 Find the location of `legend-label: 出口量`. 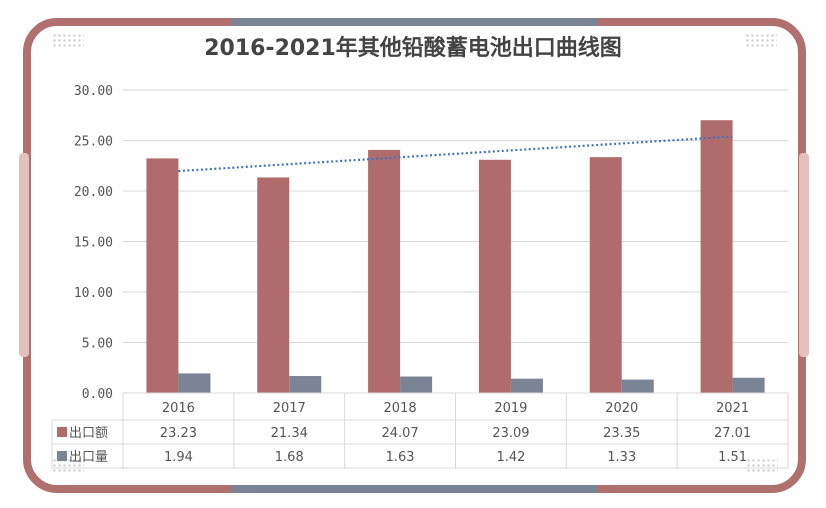

legend-label: 出口量 is located at coordinates (88, 457).